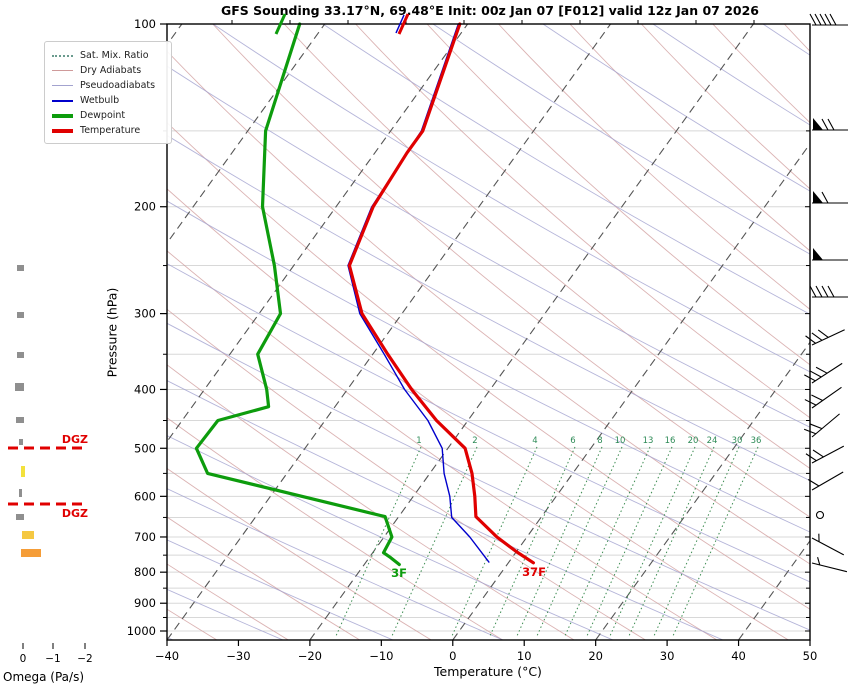 This screenshot has width=857, height=693. What do you see at coordinates (310, 656) in the screenshot?
I see `temperature-tick-label: −20` at bounding box center [310, 656].